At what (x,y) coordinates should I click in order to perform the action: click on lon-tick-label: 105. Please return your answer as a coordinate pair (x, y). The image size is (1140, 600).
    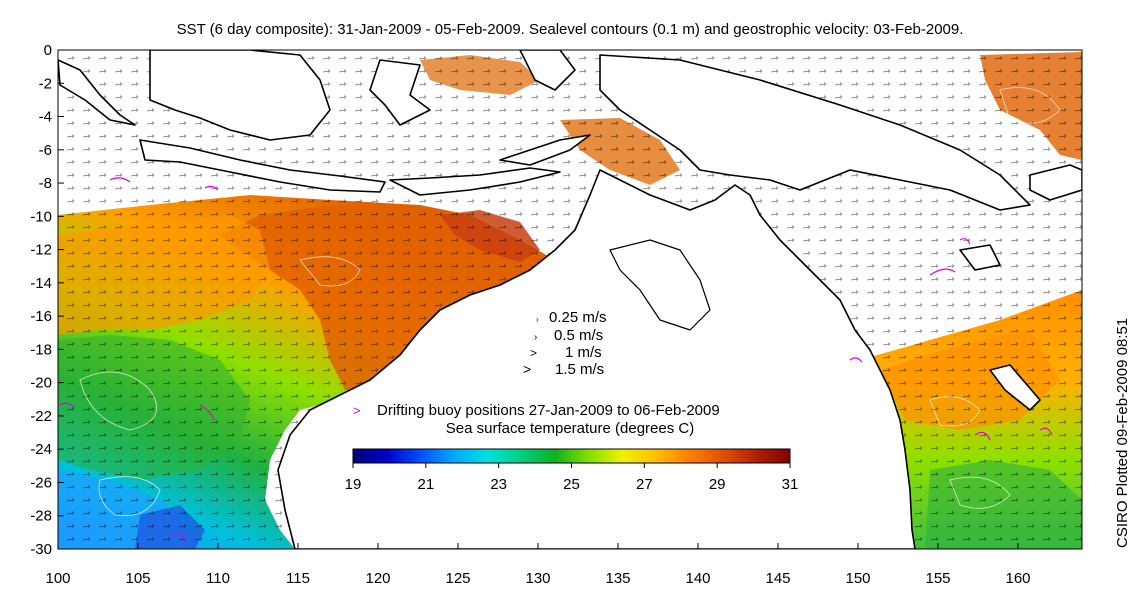
    Looking at the image, I should click on (137, 578).